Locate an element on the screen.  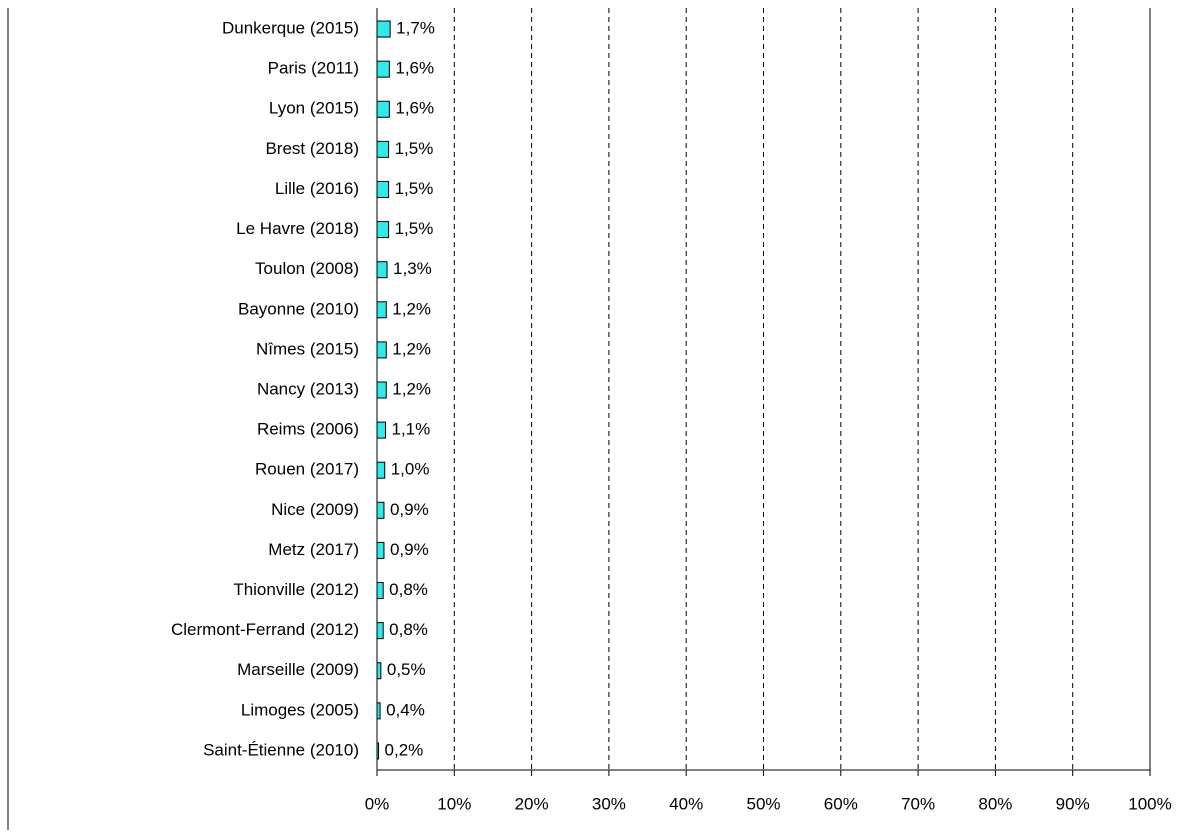
x-tick-label: 70% is located at coordinates (918, 803).